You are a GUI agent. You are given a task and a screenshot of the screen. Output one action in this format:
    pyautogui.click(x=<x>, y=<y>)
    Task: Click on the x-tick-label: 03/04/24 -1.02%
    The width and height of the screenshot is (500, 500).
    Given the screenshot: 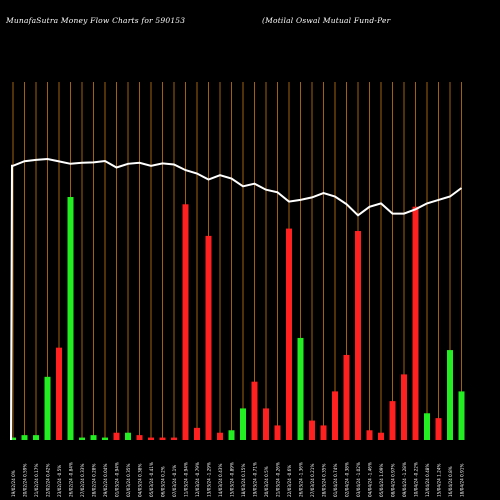 What is the action you would take?
    pyautogui.click(x=358, y=479)
    